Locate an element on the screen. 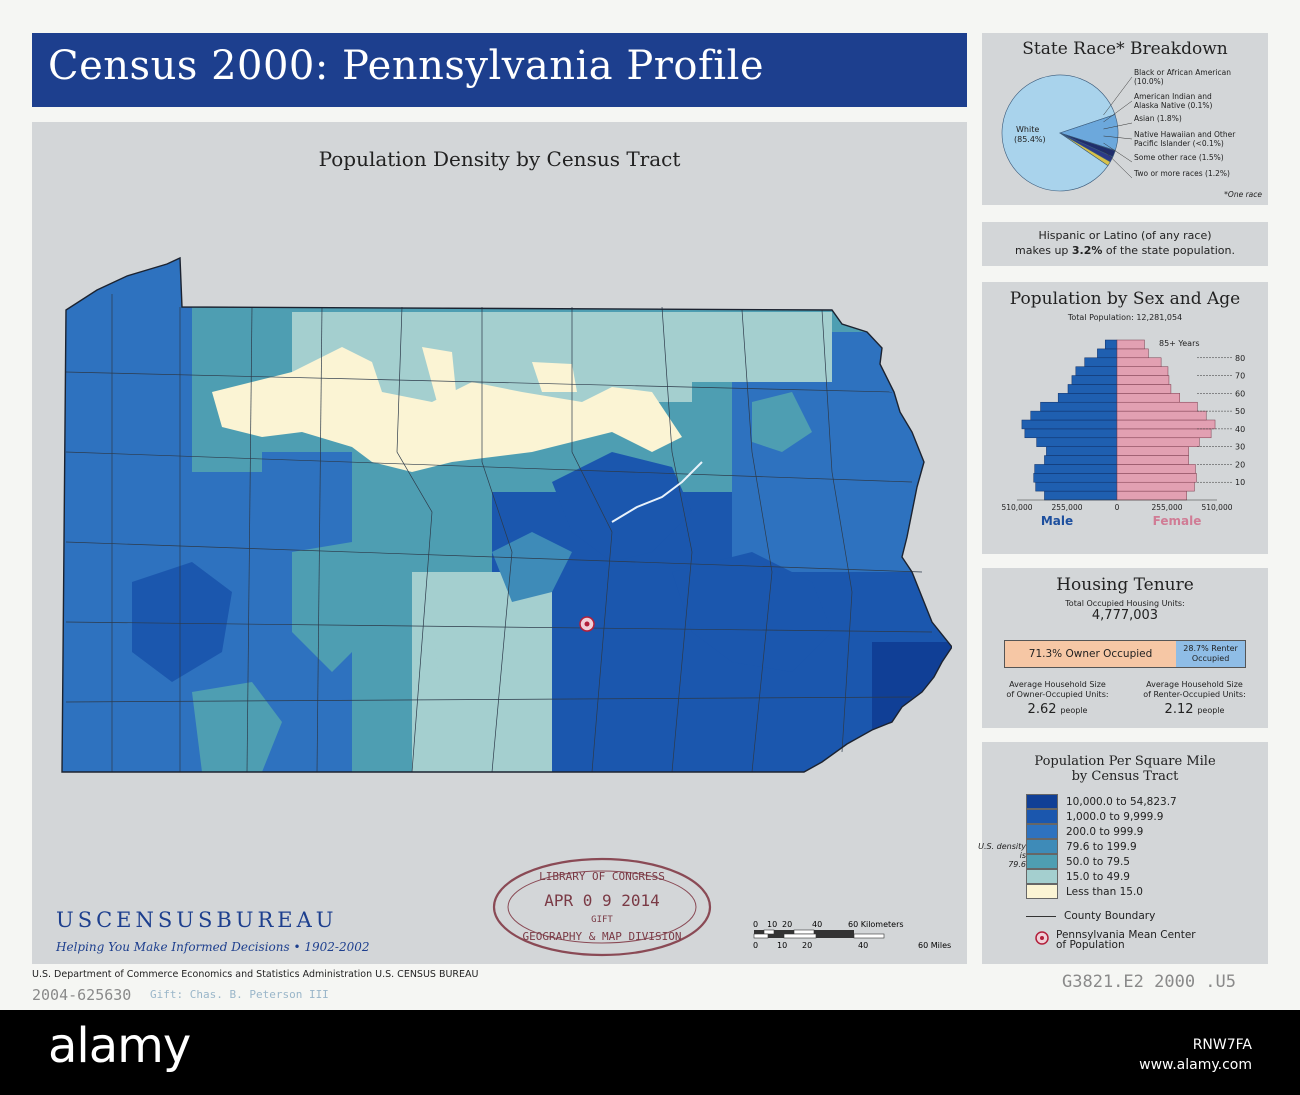  mile-tick: 60 Miles is located at coordinates (934, 945).